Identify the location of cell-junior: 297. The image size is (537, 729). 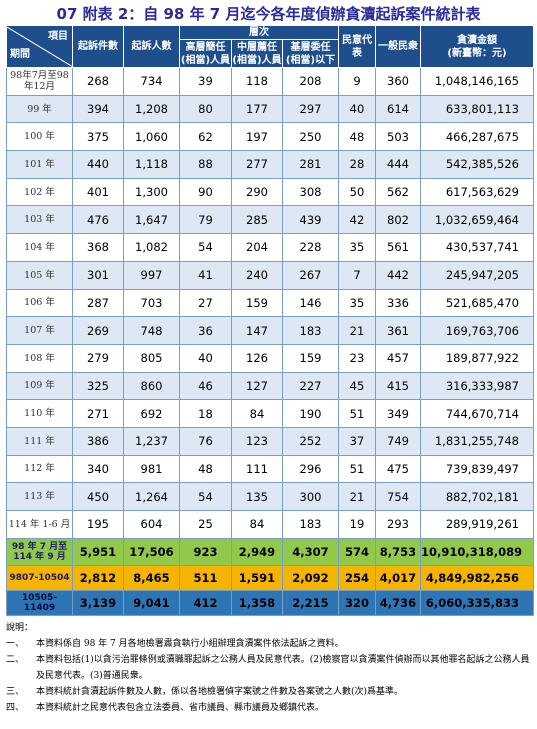
(310, 109).